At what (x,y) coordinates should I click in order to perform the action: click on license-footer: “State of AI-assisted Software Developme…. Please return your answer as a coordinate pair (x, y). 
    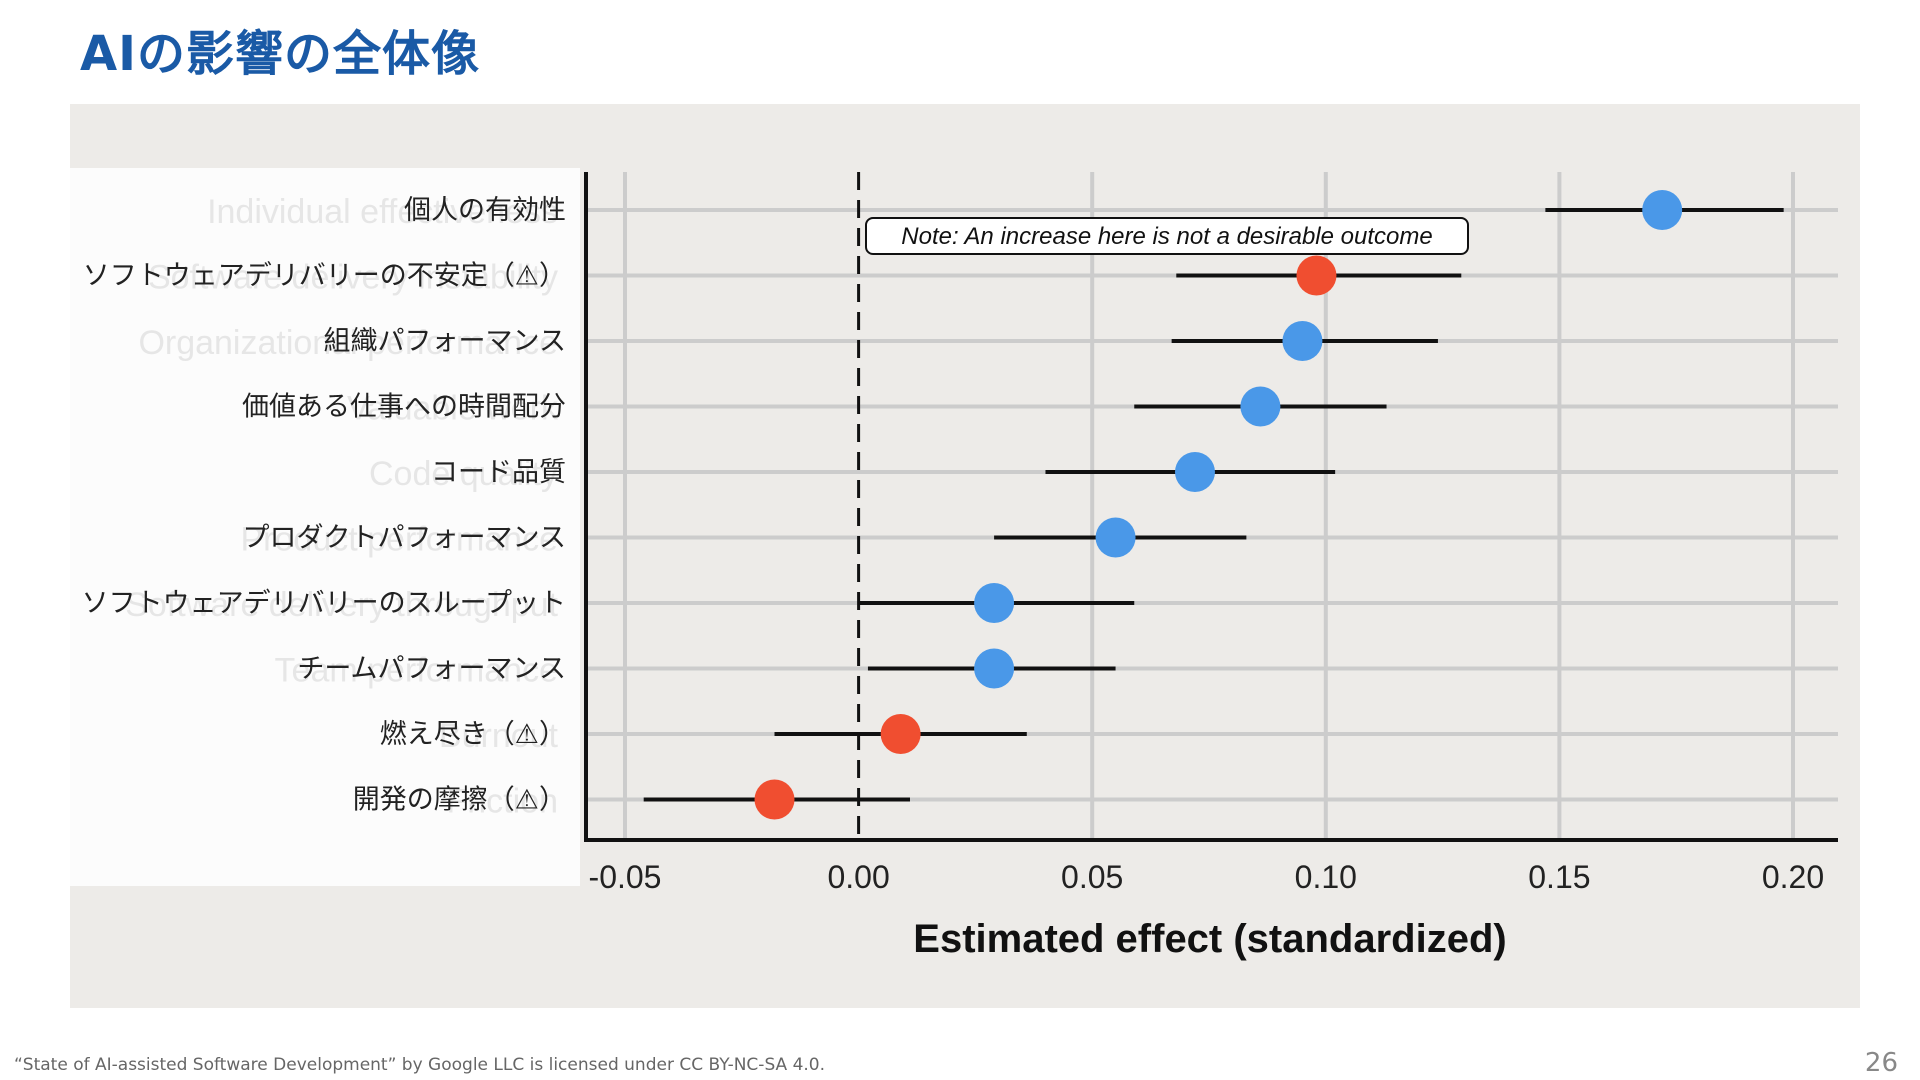
    Looking at the image, I should click on (420, 1065).